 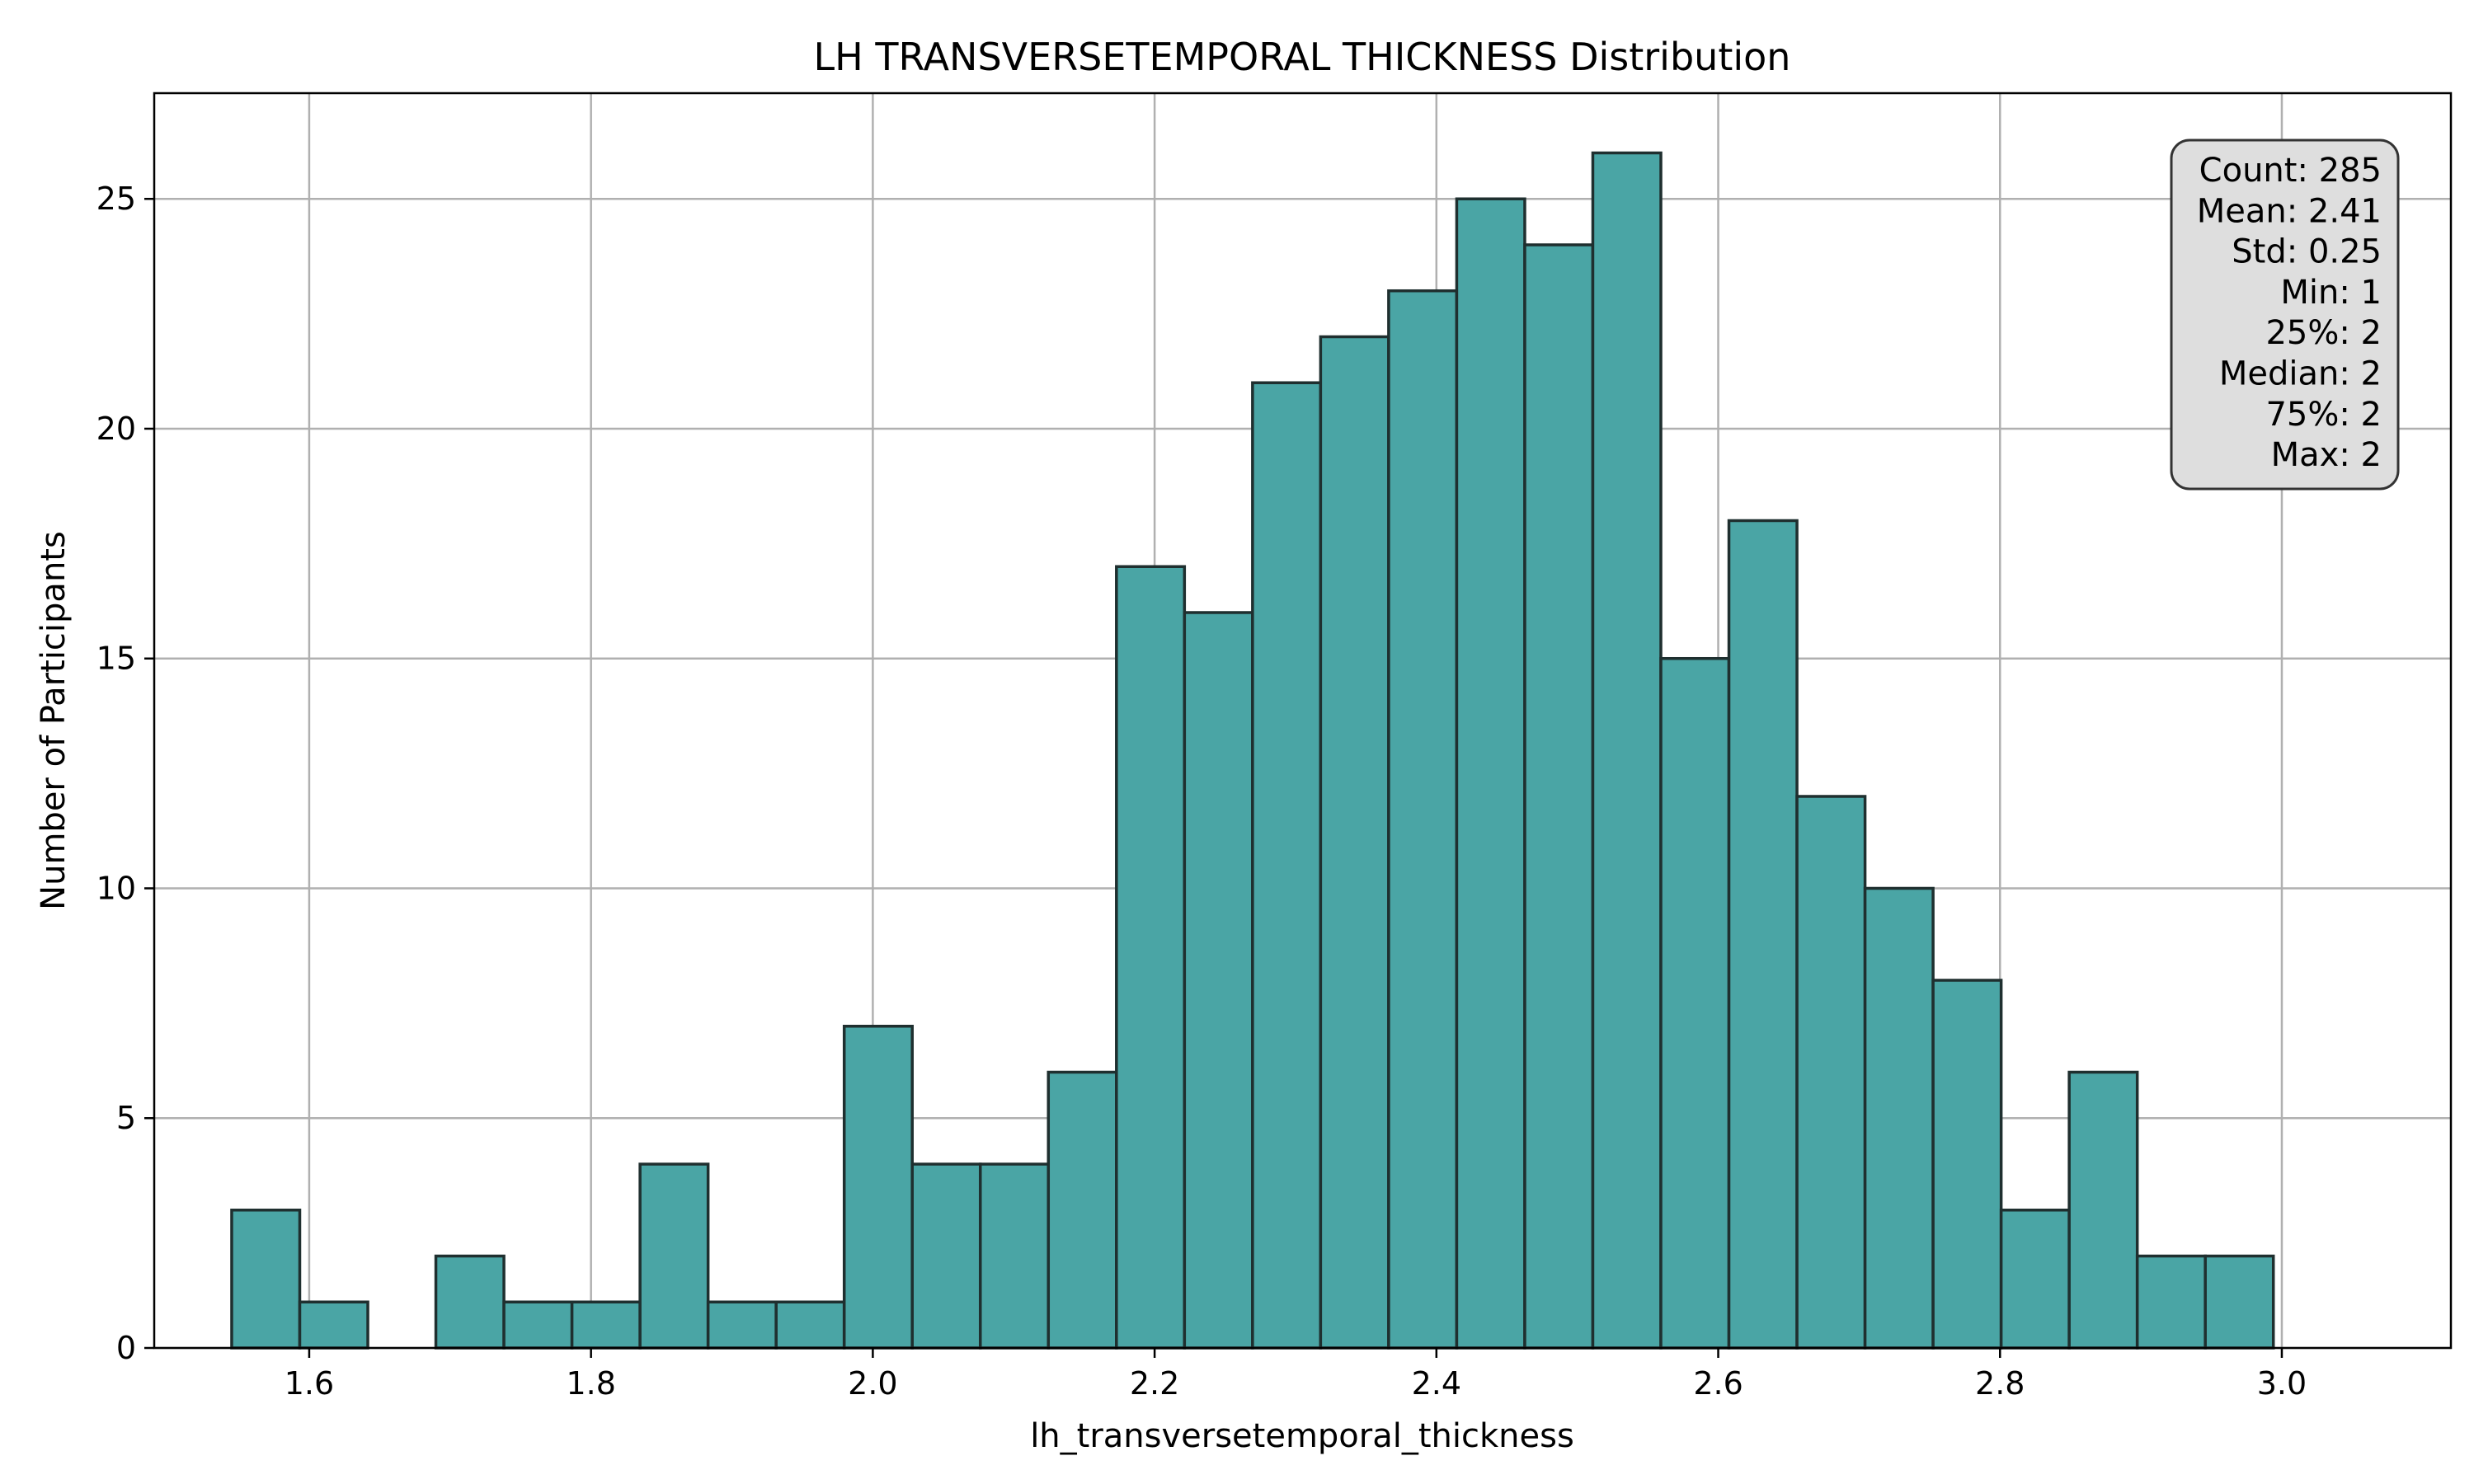 I want to click on stats-line: Mean: 2.41, so click(x=2289, y=211).